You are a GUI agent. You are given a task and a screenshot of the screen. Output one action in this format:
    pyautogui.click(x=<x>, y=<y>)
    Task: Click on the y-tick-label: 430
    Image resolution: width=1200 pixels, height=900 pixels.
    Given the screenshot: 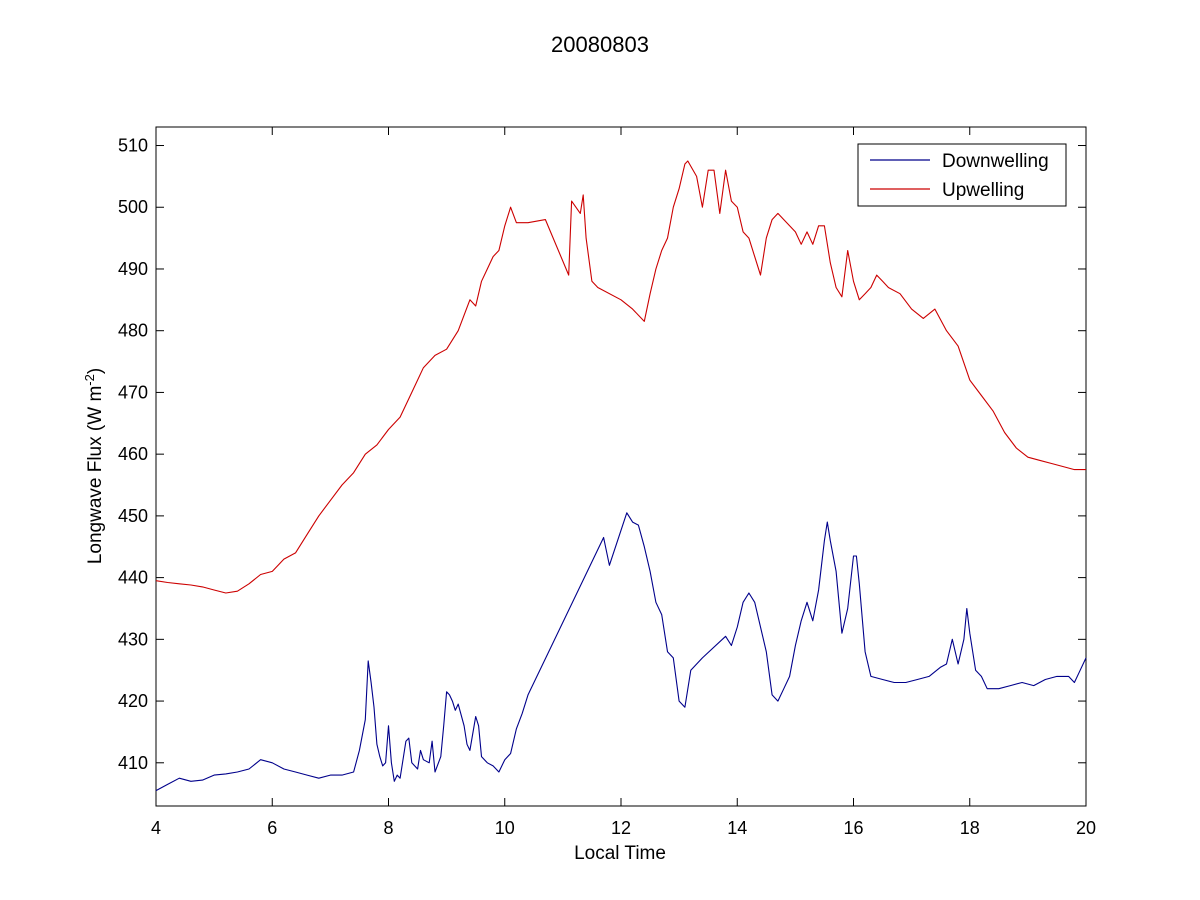 What is the action you would take?
    pyautogui.click(x=133, y=639)
    